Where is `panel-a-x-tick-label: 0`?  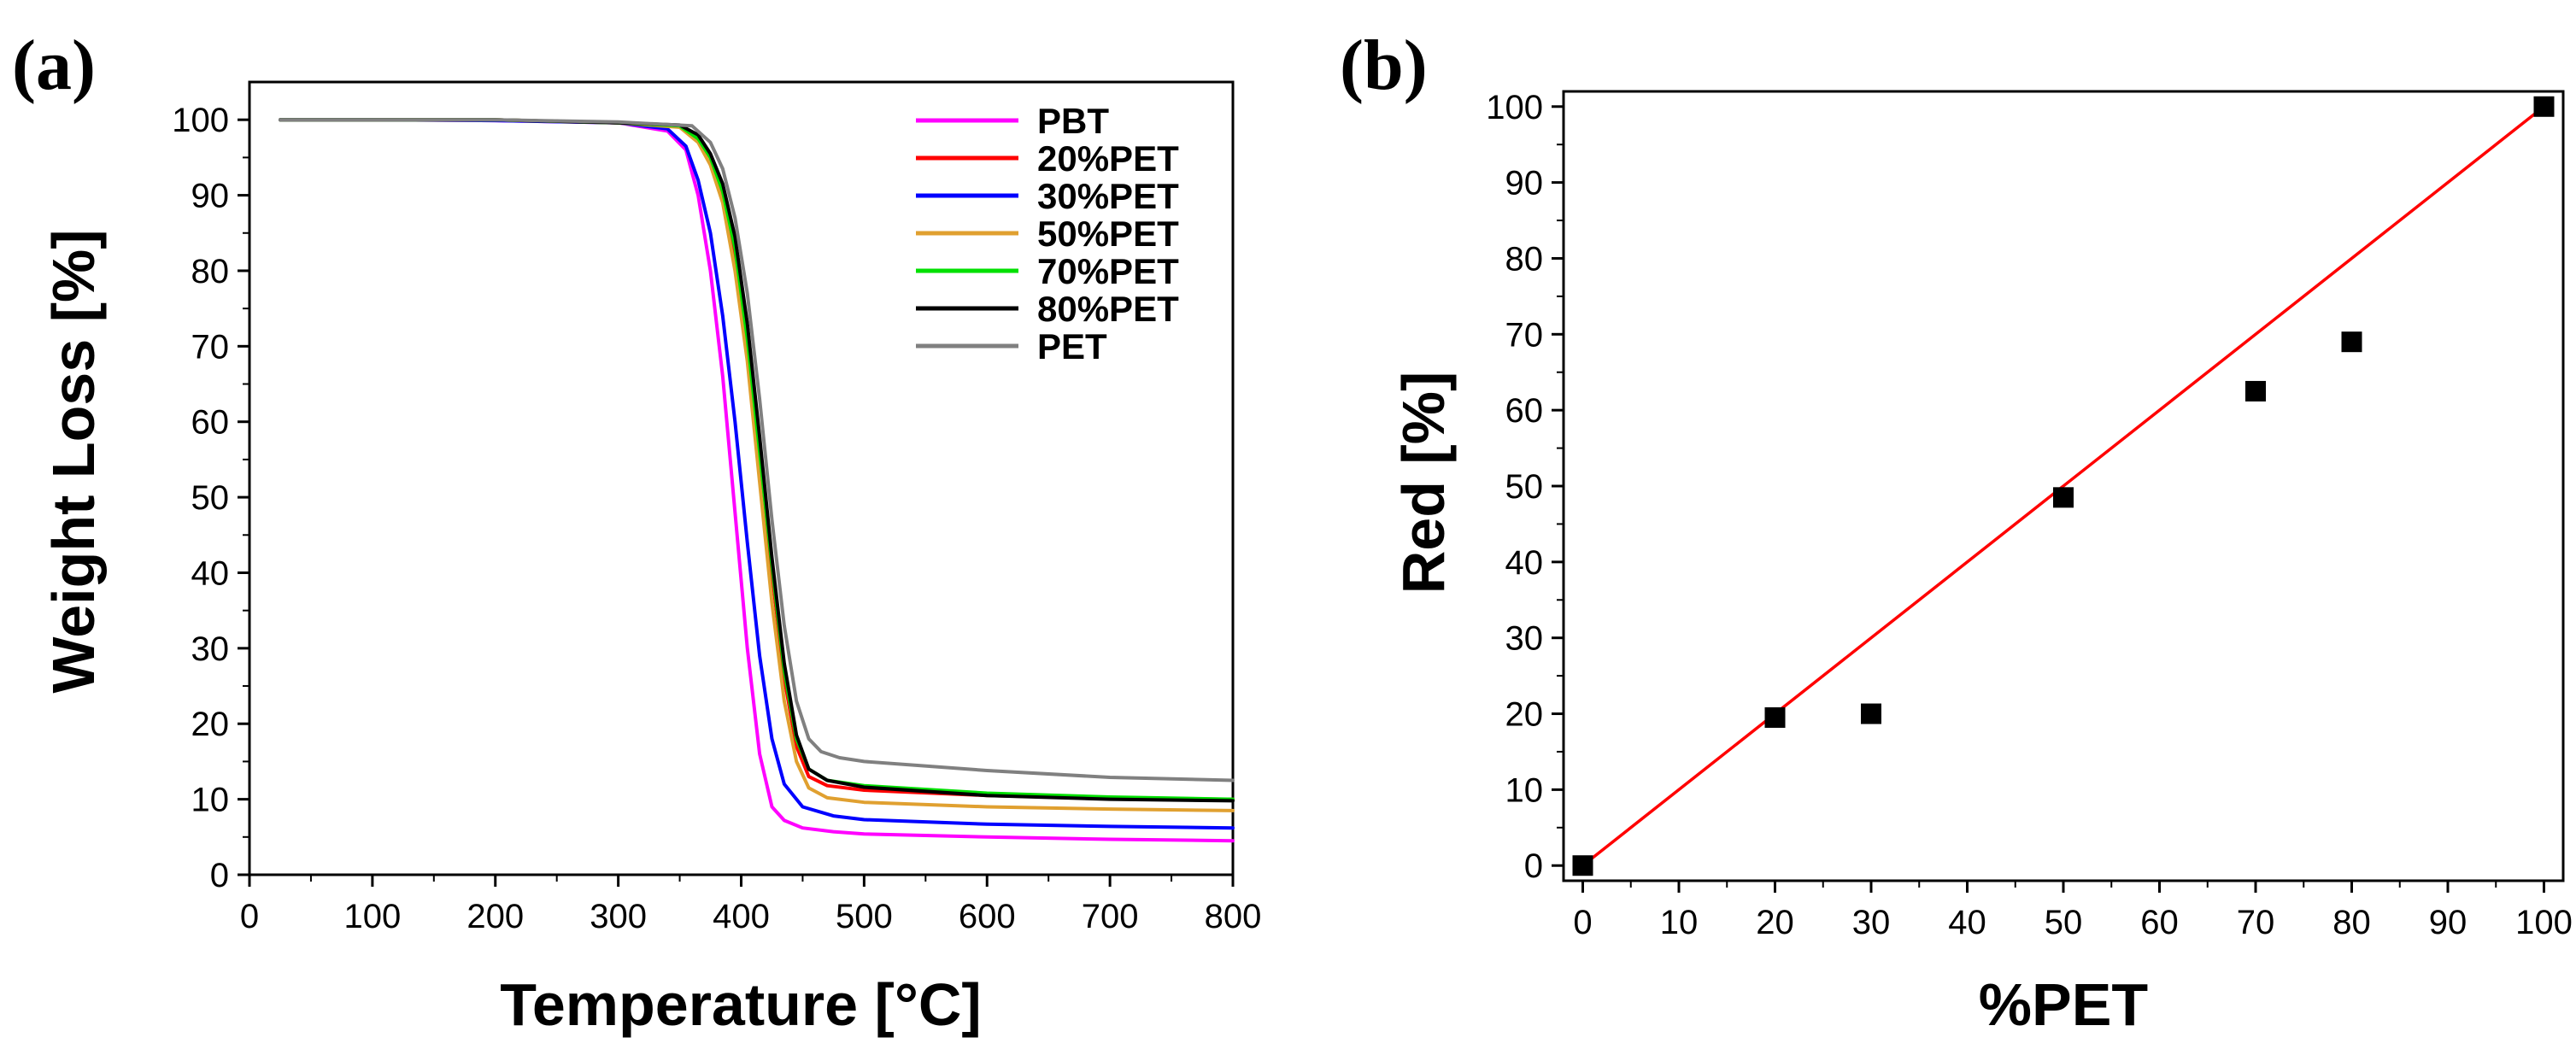
panel-a-x-tick-label: 0 is located at coordinates (249, 916).